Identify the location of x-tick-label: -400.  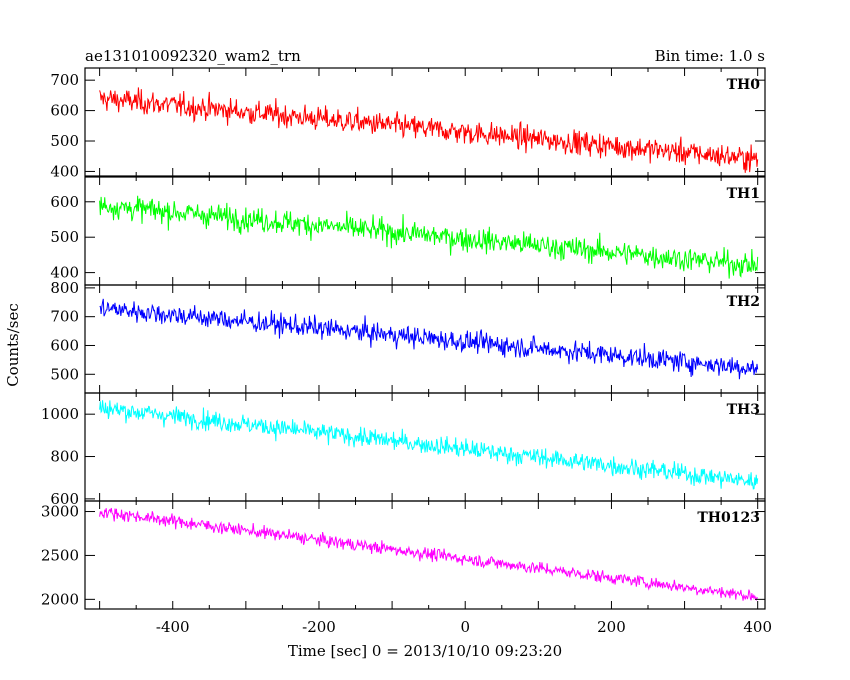
(173, 627).